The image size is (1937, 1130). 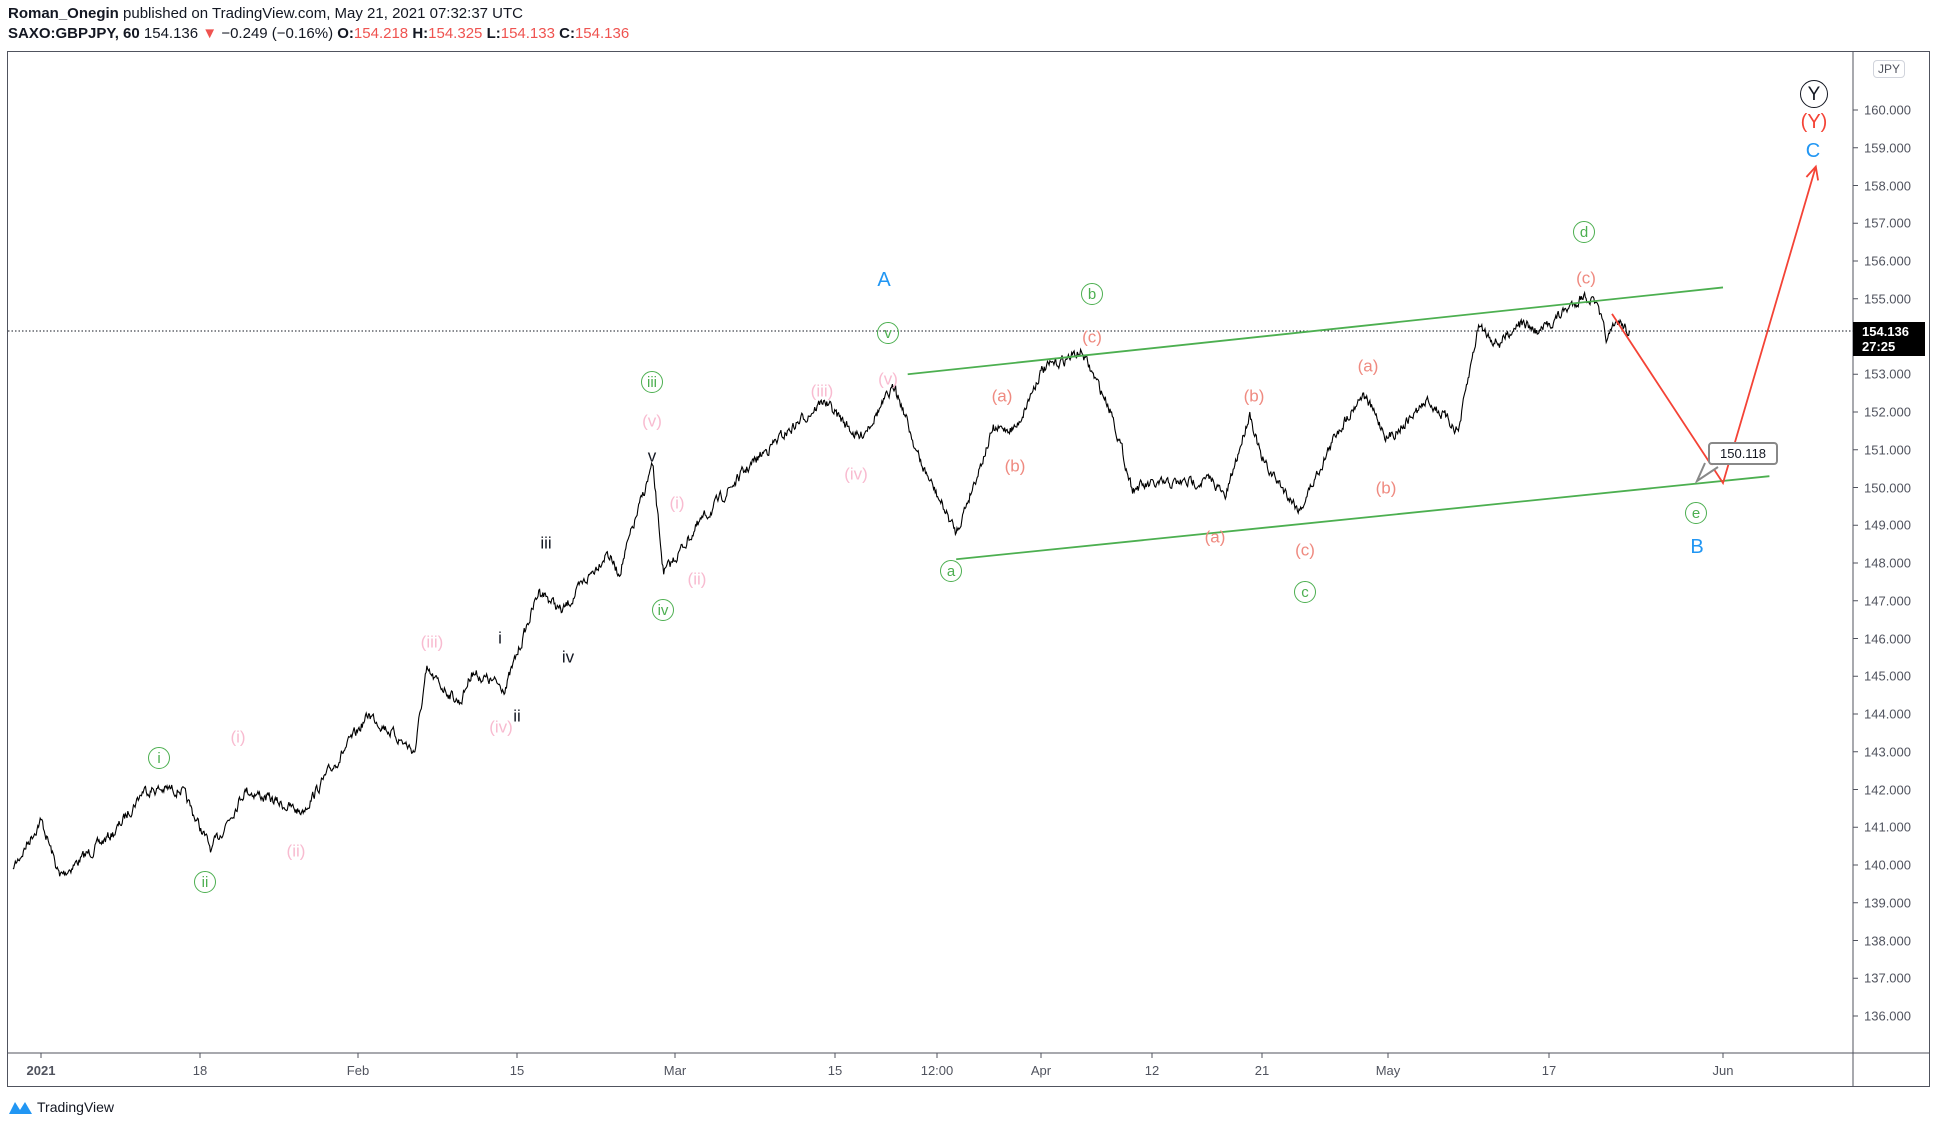 I want to click on wave-label: C, so click(x=1813, y=151).